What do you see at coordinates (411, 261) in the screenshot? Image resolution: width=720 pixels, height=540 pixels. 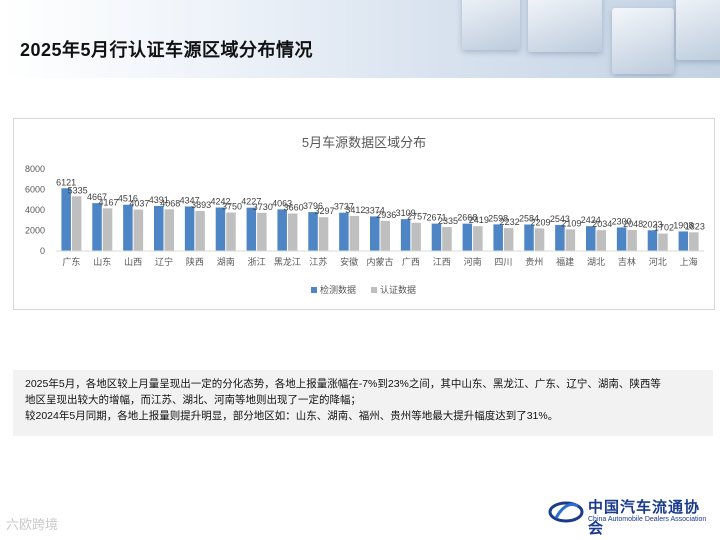 I see `x-tick-label: 广西` at bounding box center [411, 261].